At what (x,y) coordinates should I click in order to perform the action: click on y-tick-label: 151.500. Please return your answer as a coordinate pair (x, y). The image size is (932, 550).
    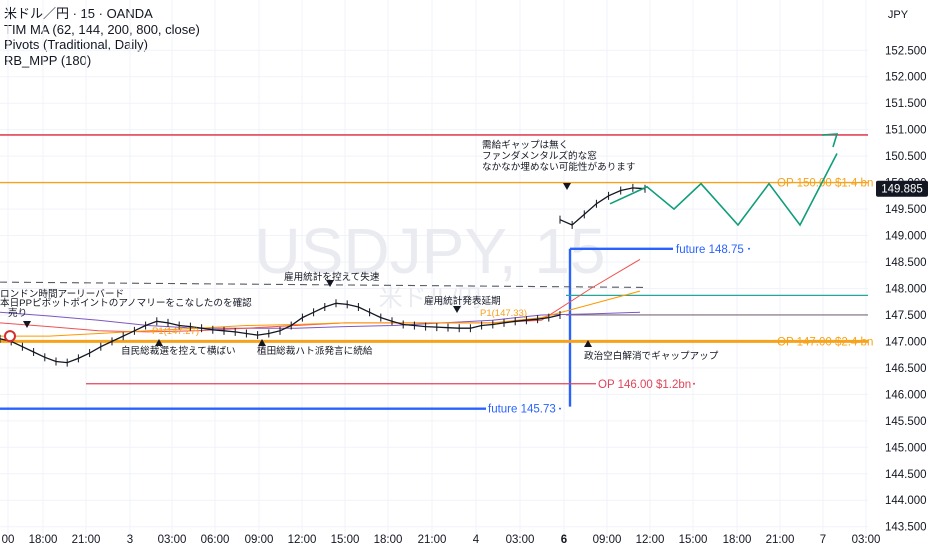
    Looking at the image, I should click on (906, 104).